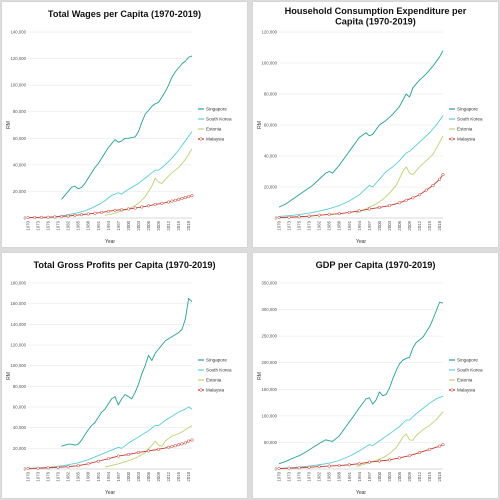 The height and width of the screenshot is (500, 500). What do you see at coordinates (269, 336) in the screenshot?
I see `y-tick-label: 250,000` at bounding box center [269, 336].